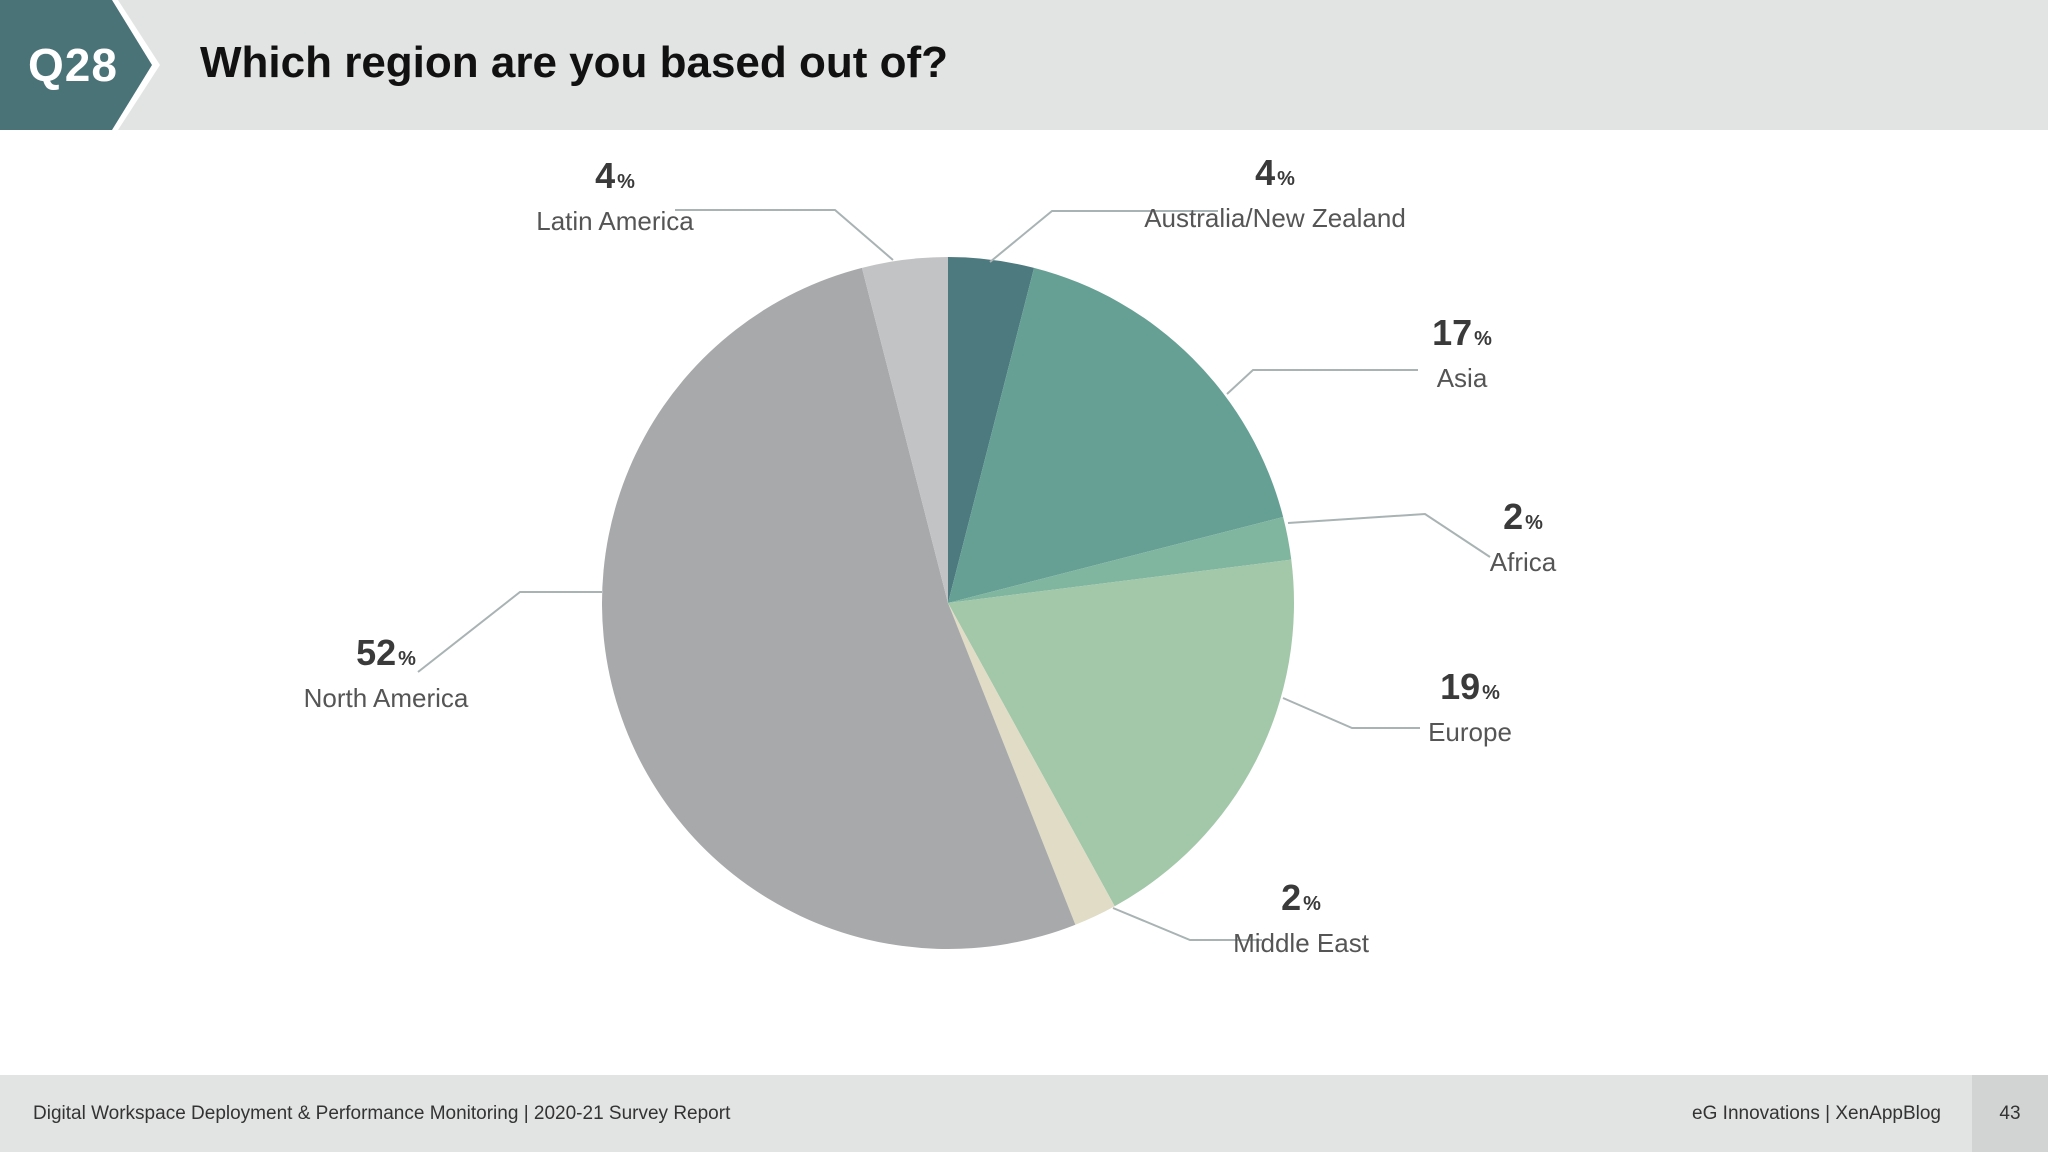 The image size is (2048, 1152). I want to click on leader-line-asia, so click(1322, 382).